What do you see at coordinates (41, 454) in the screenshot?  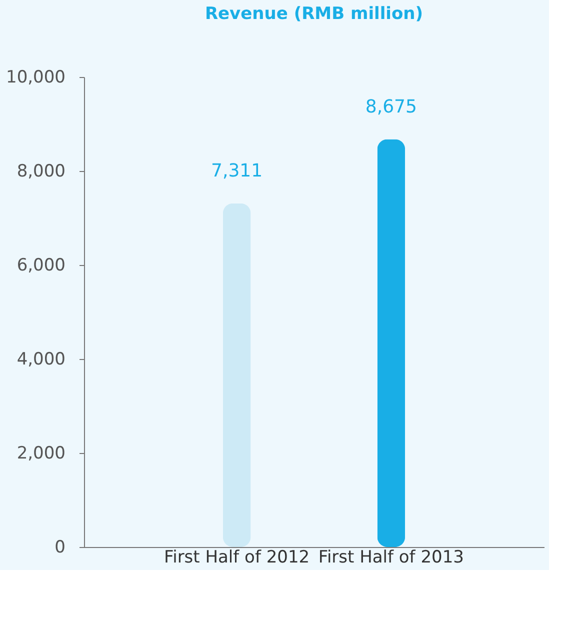 I see `y-tick-label: 2,000` at bounding box center [41, 454].